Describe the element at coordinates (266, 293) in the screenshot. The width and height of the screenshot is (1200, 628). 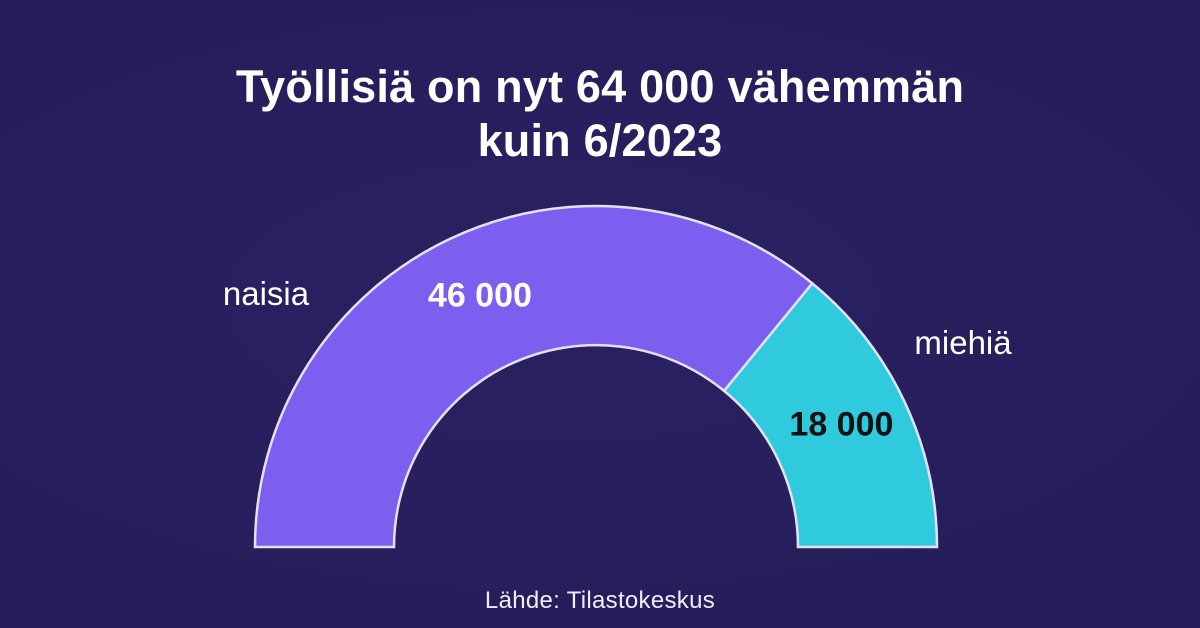
I see `segment-label-naisia: naisia` at that location.